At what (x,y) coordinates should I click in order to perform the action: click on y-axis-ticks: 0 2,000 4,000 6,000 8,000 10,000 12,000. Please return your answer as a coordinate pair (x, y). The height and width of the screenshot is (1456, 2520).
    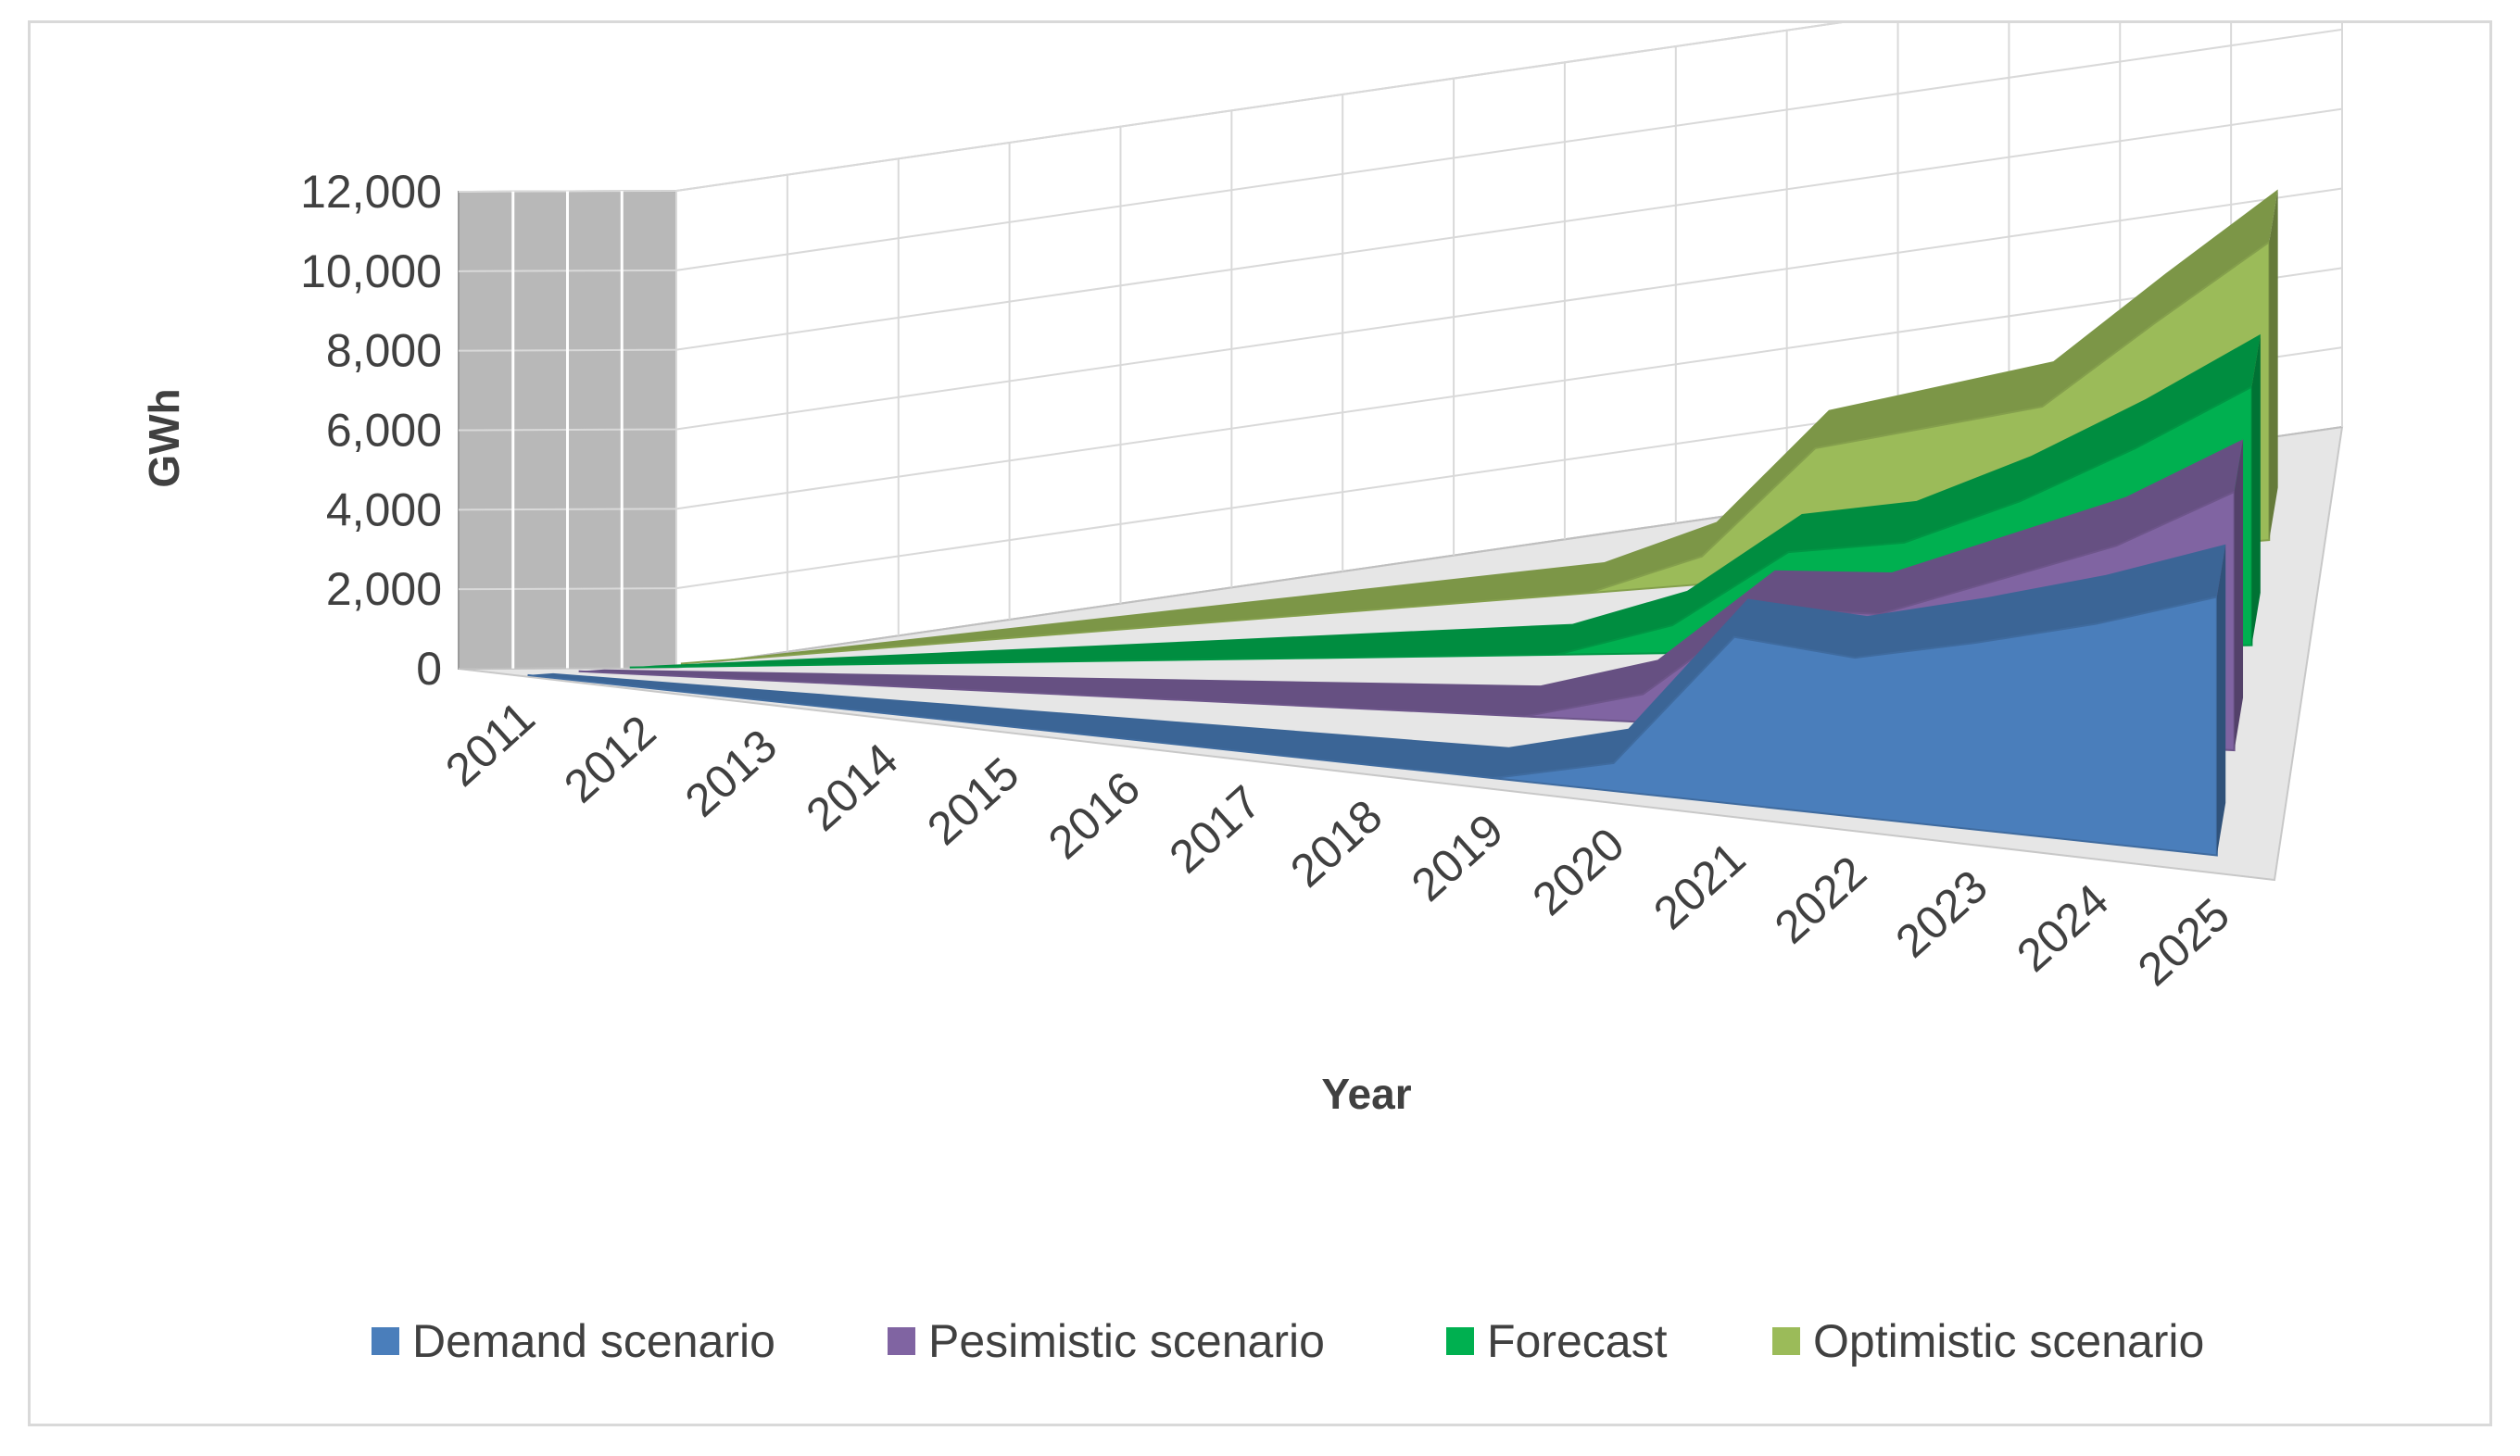
    Looking at the image, I should click on (371, 430).